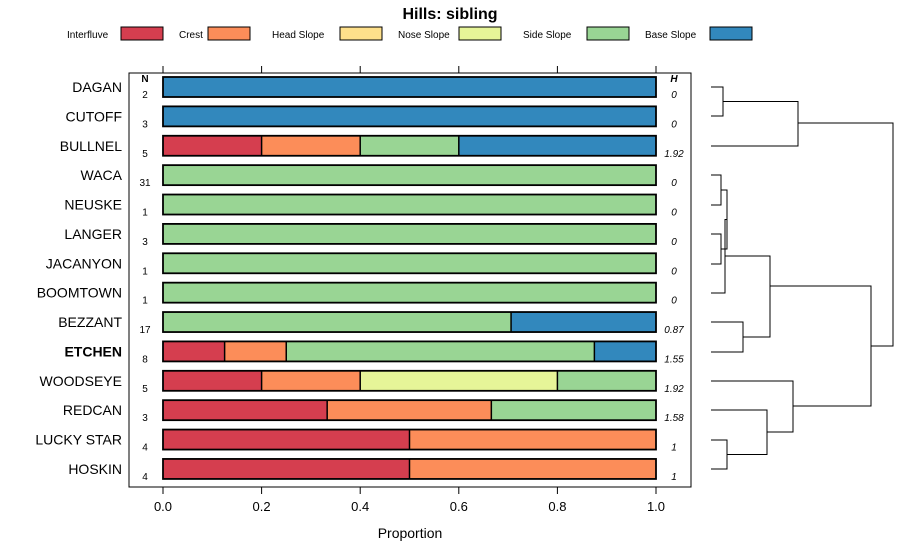 The height and width of the screenshot is (560, 900). Describe the element at coordinates (93, 351) in the screenshot. I see `category-label: ETCHEN` at that location.